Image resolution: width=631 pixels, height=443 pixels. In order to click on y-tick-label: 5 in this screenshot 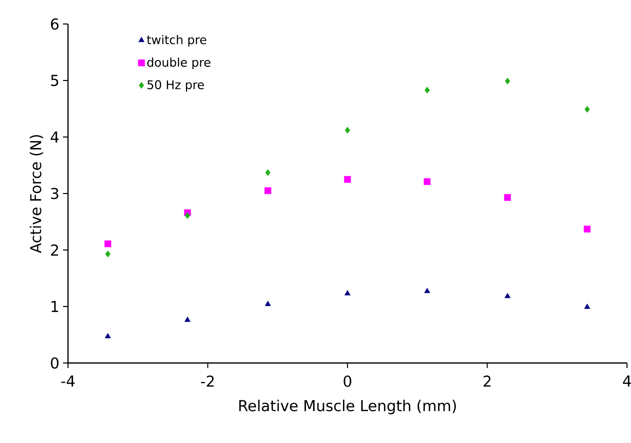, I will do `click(54, 80)`.